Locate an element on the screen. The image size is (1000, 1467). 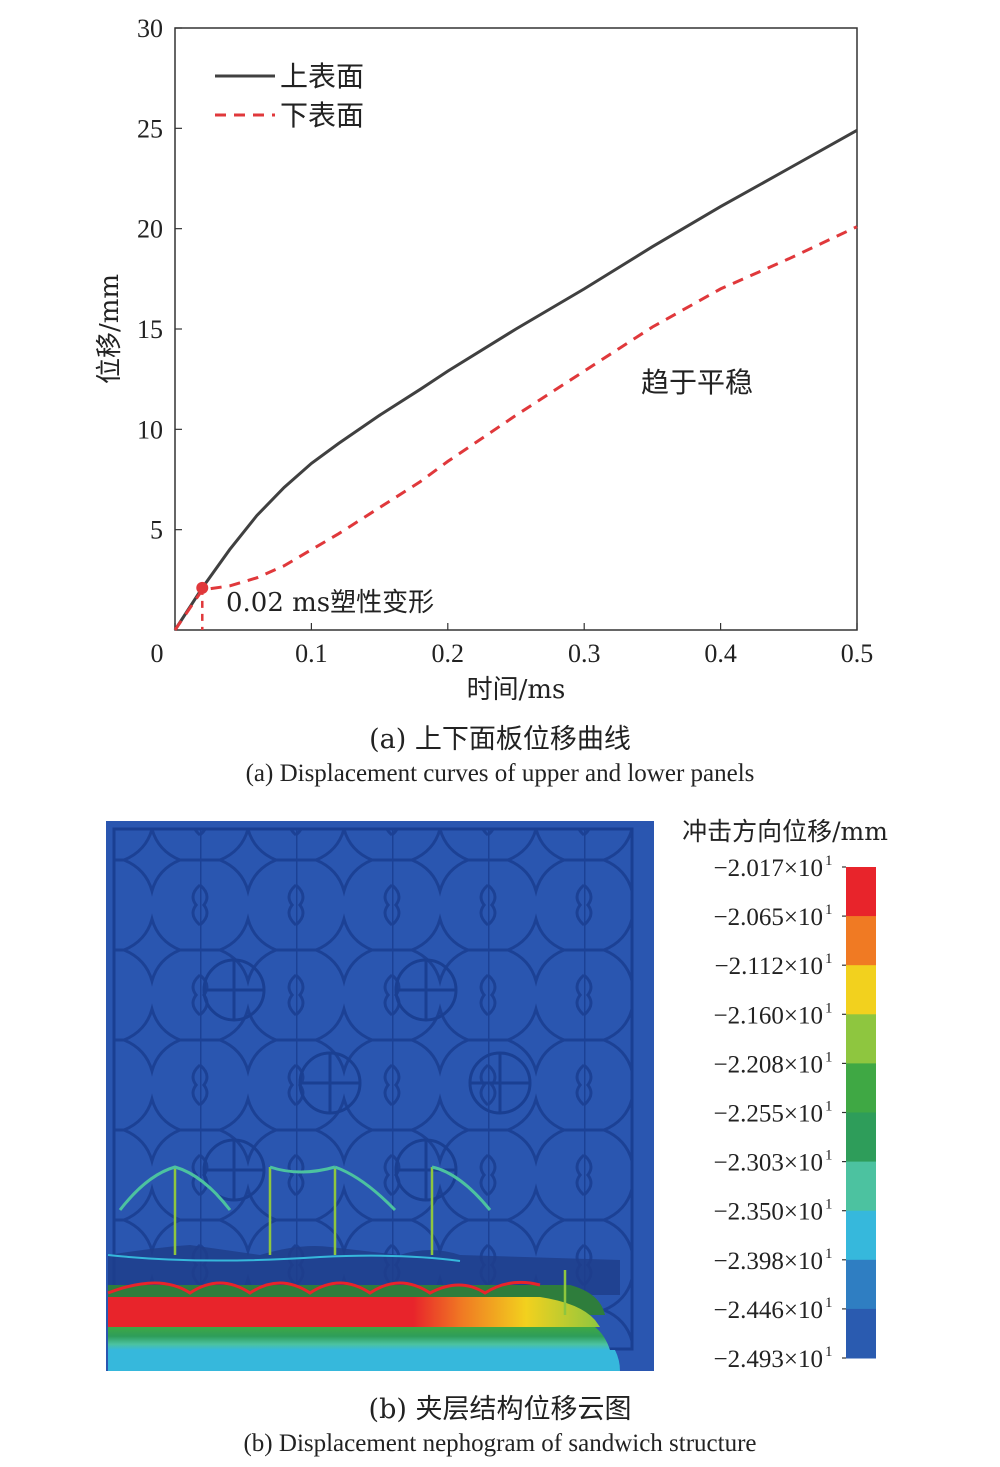
x-axis-label: 时间/ms is located at coordinates (516, 690).